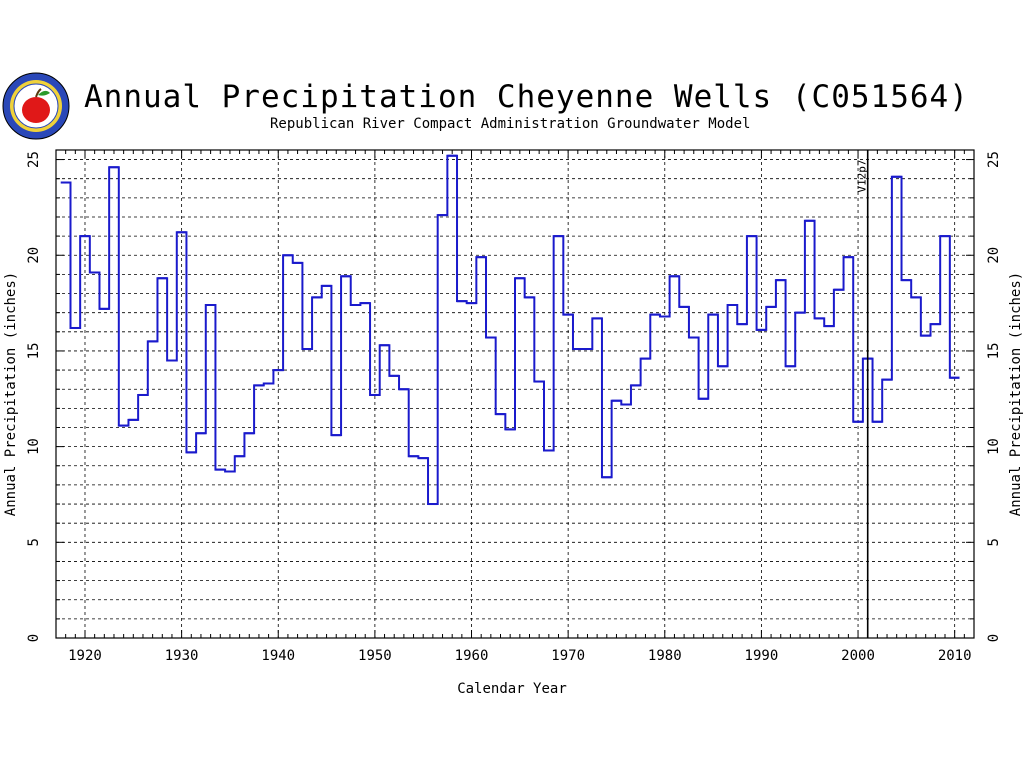  I want to click on x-tick-label: 1990, so click(762, 656).